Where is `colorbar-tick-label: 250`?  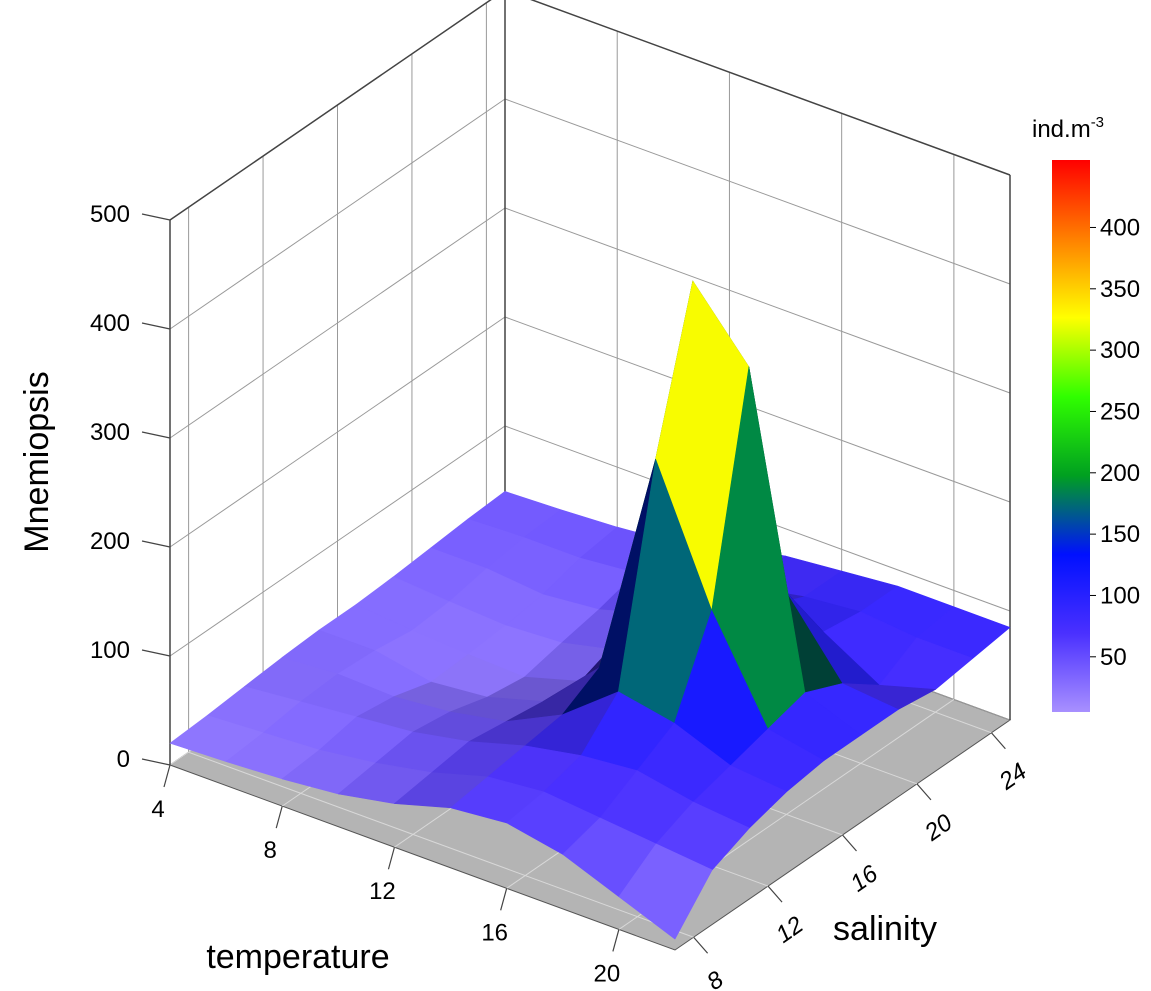 colorbar-tick-label: 250 is located at coordinates (1120, 411).